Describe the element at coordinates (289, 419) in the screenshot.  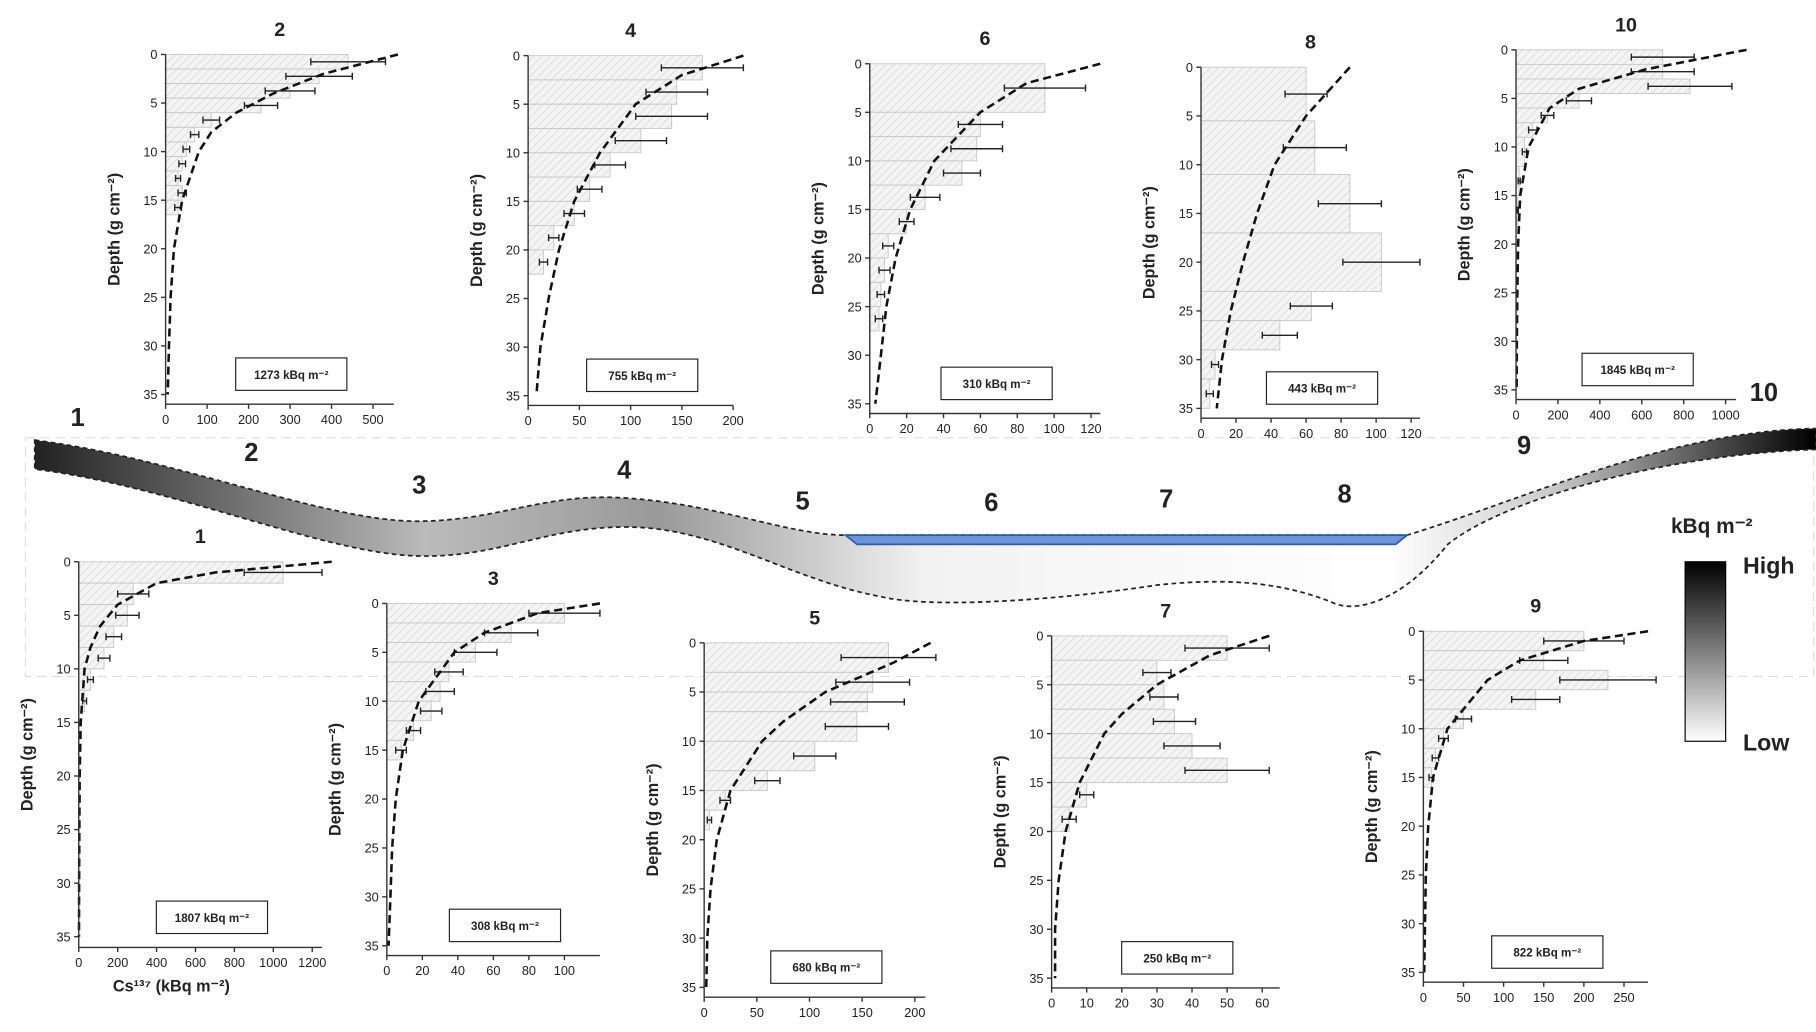
I see `x-tick-label: 300` at that location.